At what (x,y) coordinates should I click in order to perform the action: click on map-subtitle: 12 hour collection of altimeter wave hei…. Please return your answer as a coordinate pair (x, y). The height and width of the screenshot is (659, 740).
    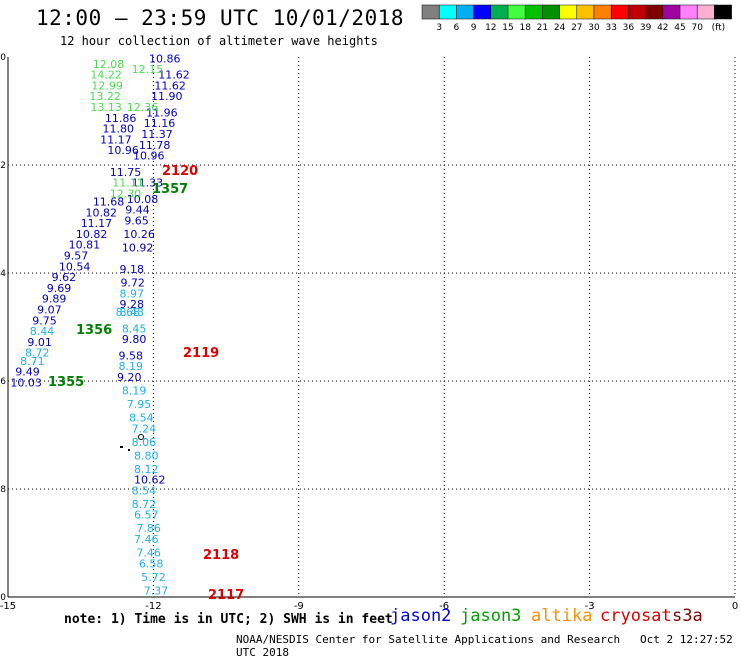
    Looking at the image, I should click on (219, 41).